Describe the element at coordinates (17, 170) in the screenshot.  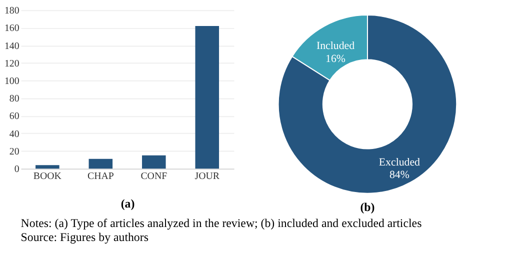
I see `y-tick-label: 0` at that location.